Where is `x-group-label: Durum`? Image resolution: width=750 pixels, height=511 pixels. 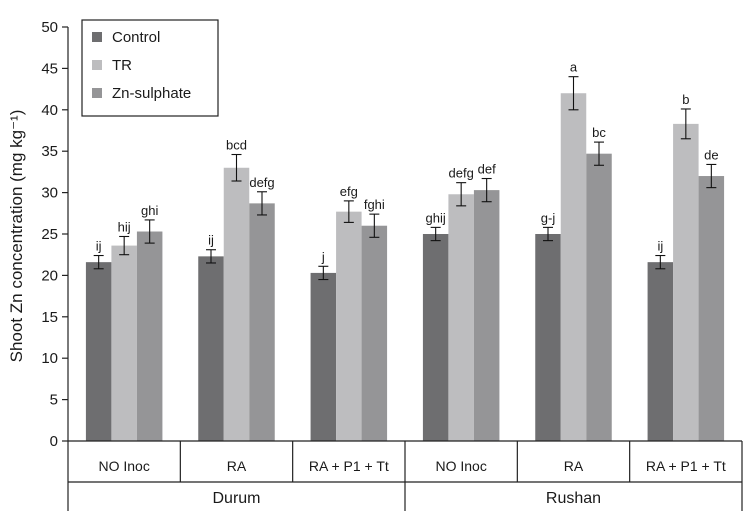 x-group-label: Durum is located at coordinates (236, 498).